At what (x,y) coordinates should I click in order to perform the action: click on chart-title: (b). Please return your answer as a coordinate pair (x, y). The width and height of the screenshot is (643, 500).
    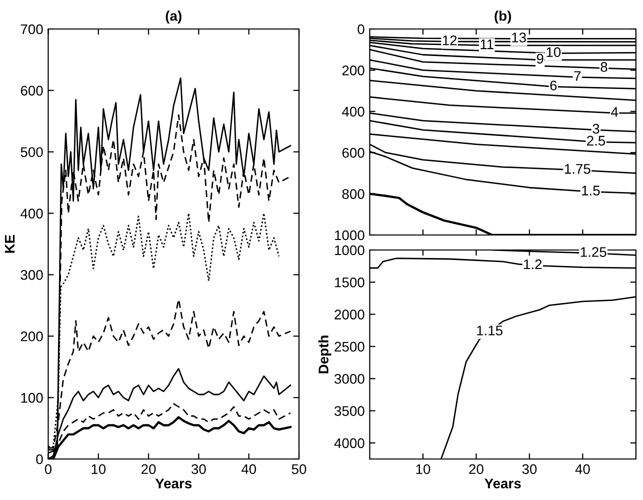
    Looking at the image, I should click on (503, 17).